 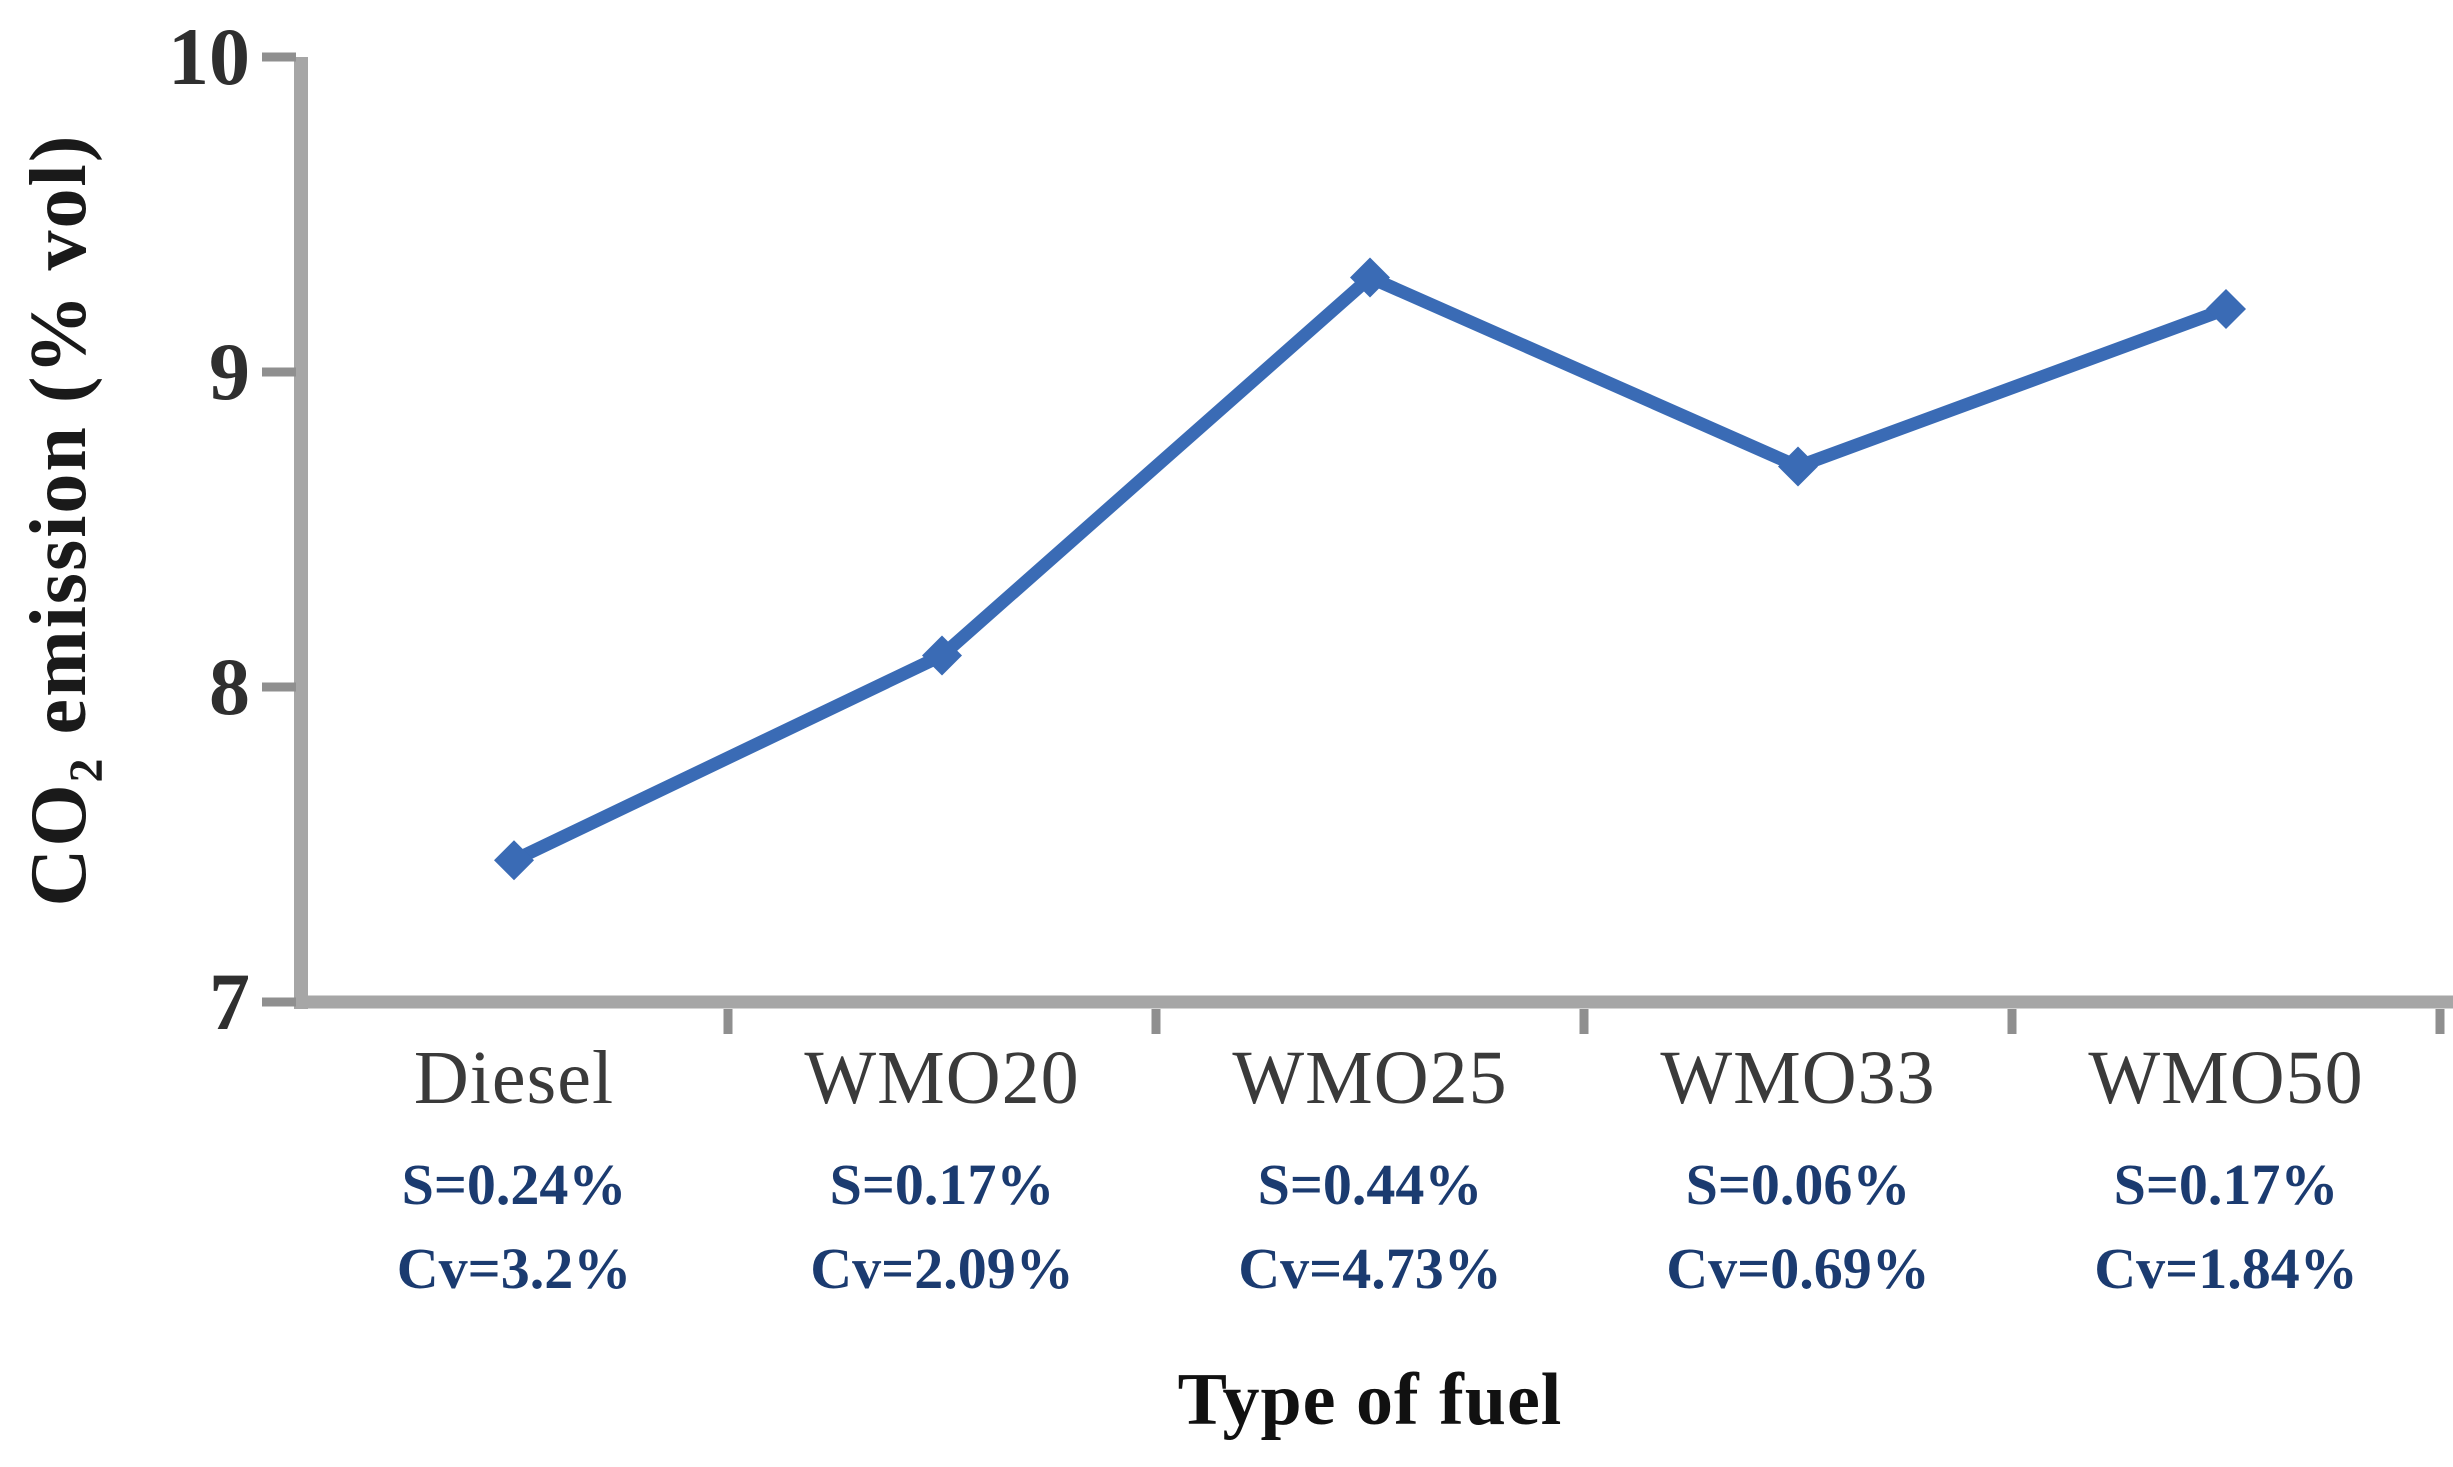 What do you see at coordinates (1370, 1400) in the screenshot?
I see `x-axis-title: Type of fuel` at bounding box center [1370, 1400].